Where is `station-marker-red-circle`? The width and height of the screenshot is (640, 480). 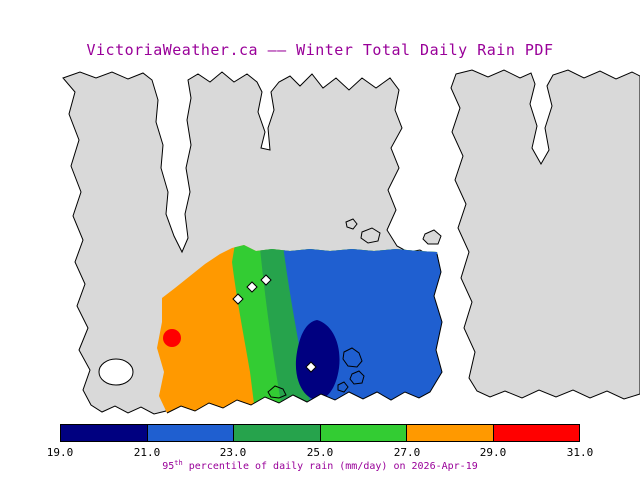 station-marker-red-circle is located at coordinates (172, 338).